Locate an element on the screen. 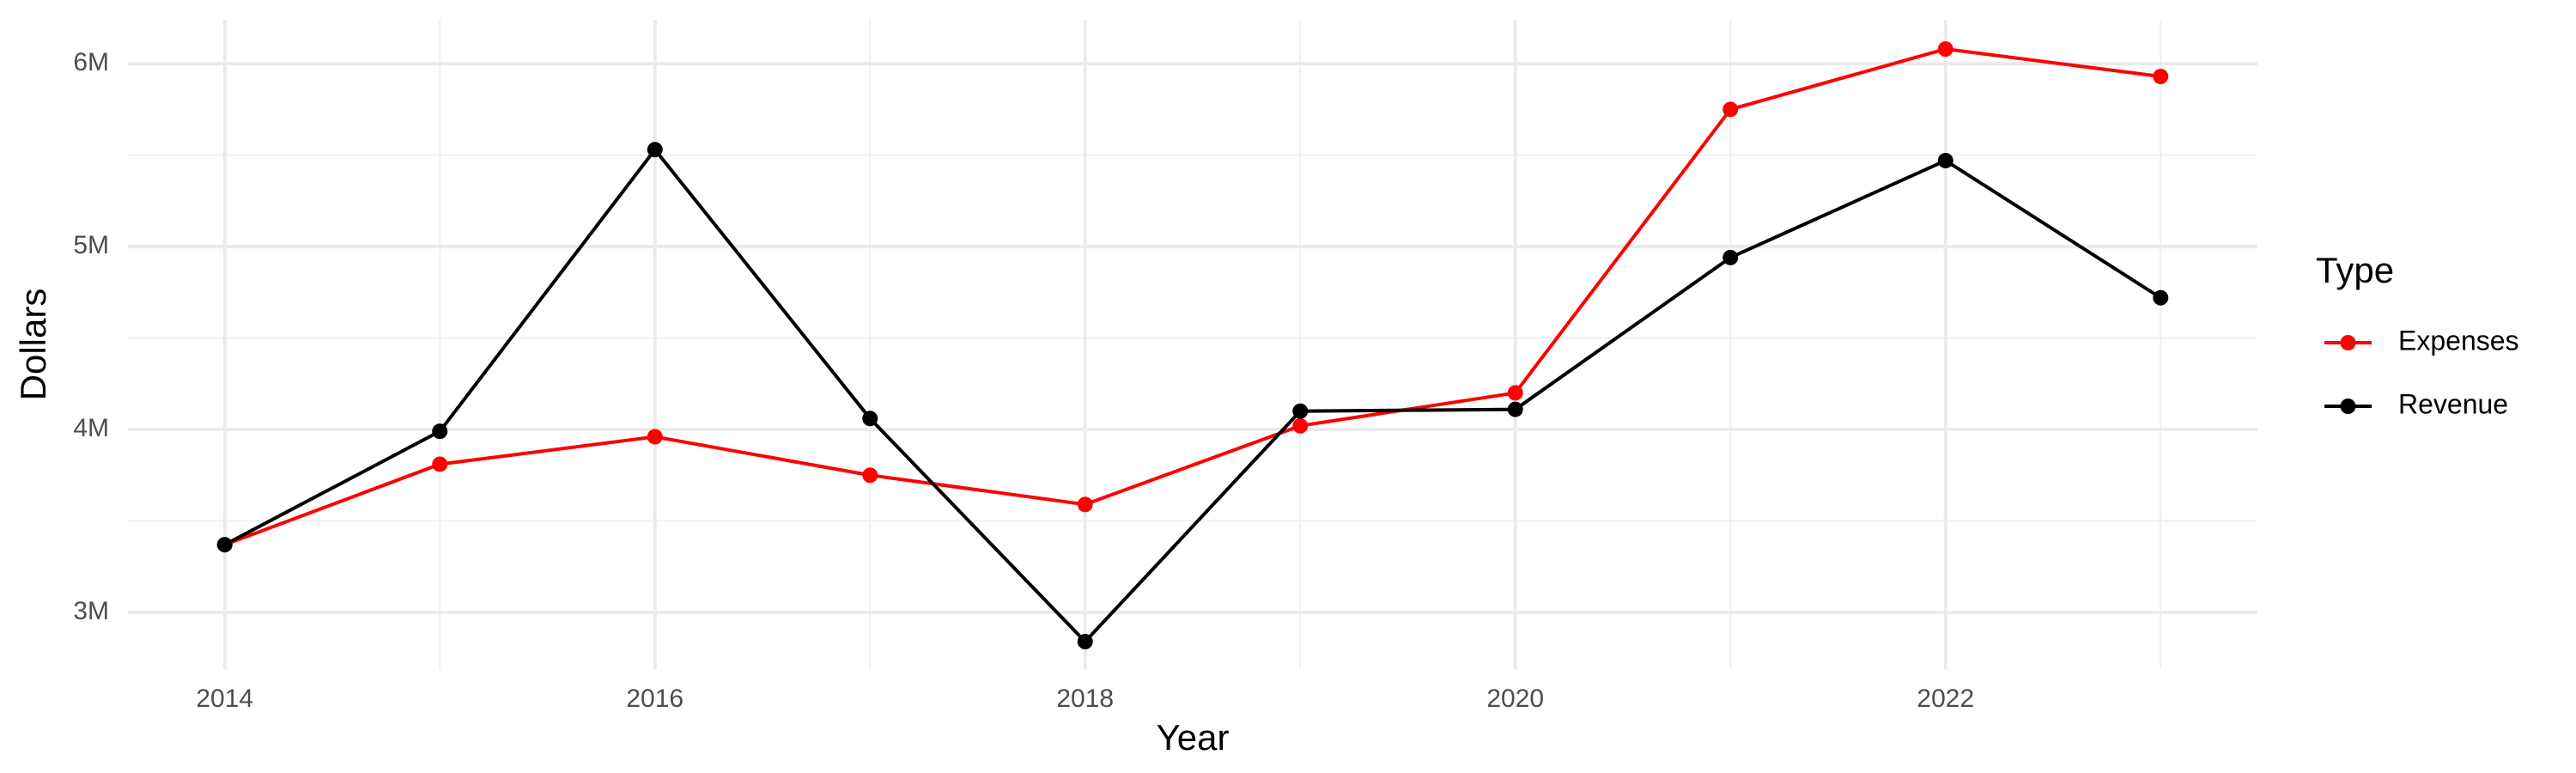  y-tick-label: 4M is located at coordinates (91, 428).